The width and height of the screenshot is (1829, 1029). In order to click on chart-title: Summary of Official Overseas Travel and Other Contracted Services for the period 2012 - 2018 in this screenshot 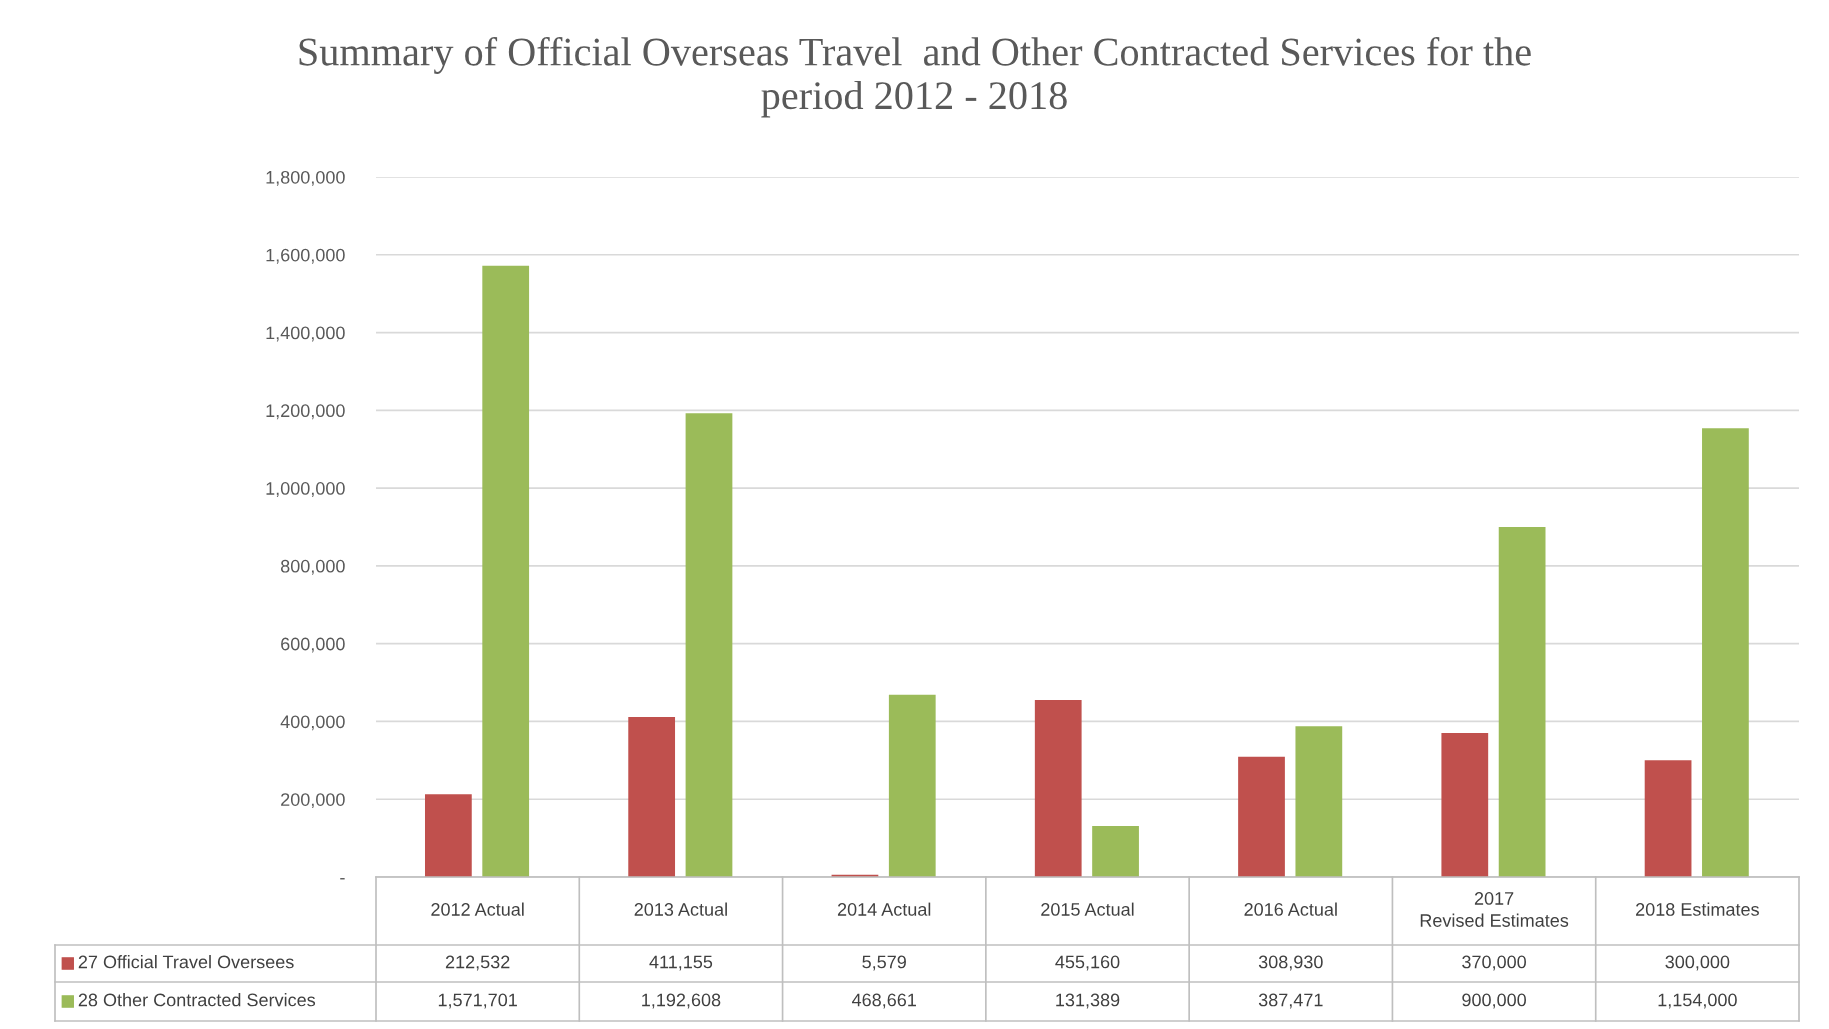, I will do `click(915, 77)`.